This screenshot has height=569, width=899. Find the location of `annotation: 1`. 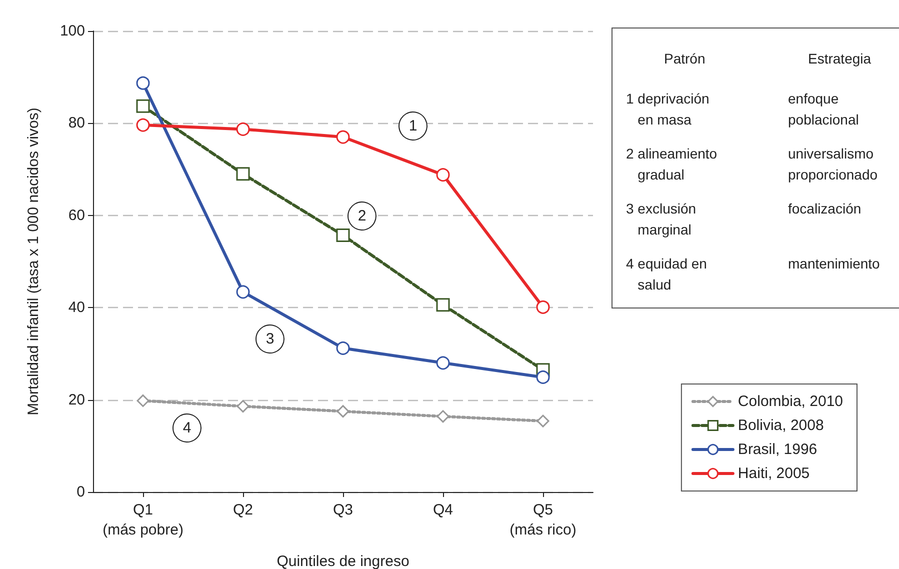

annotation: 1 is located at coordinates (413, 126).